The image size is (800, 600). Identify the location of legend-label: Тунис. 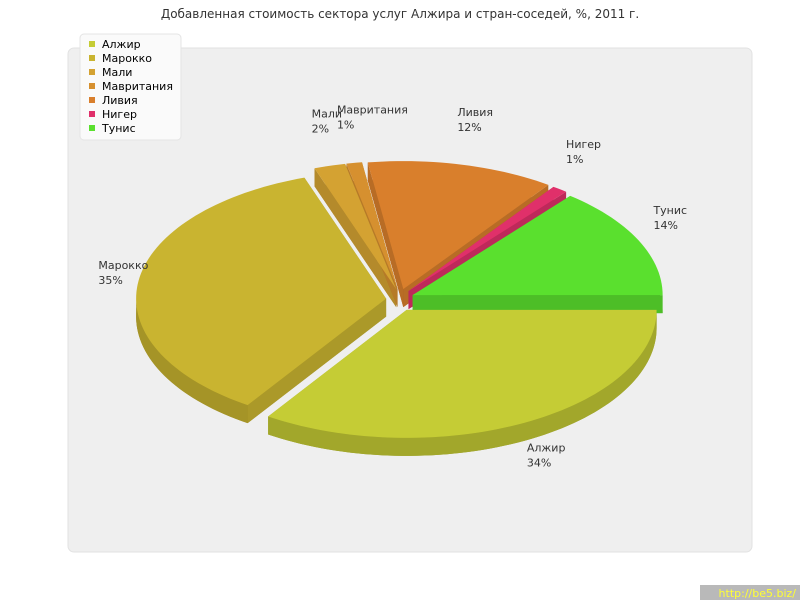
(118, 128).